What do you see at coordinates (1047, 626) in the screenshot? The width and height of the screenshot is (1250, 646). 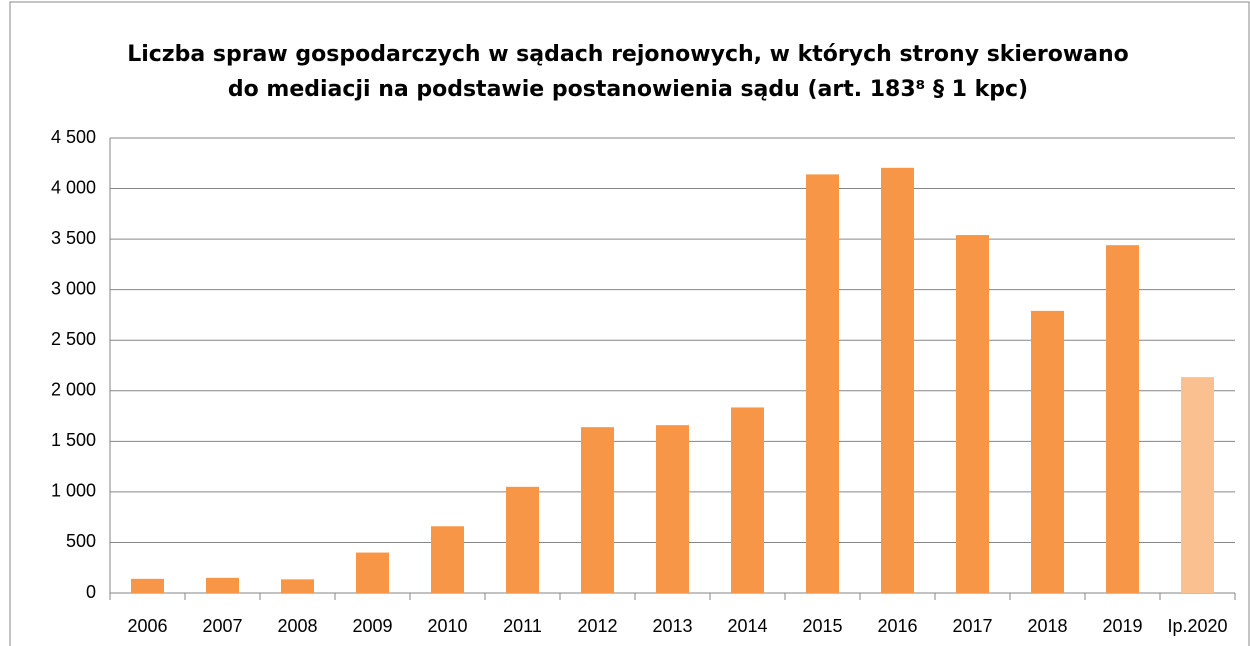 I see `x-tick-label: 2018` at bounding box center [1047, 626].